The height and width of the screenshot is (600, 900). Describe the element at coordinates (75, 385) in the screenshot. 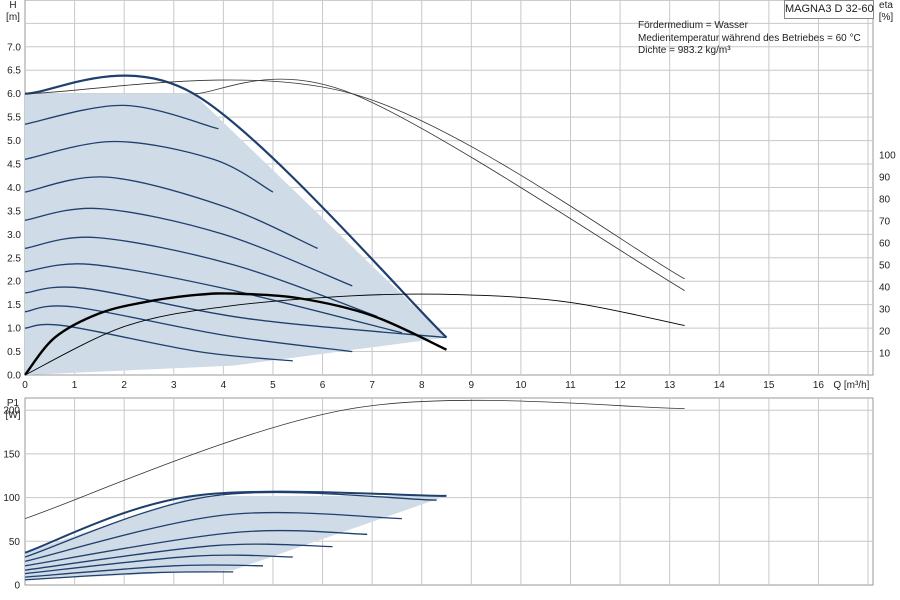

I see `x-tick-label: 1` at that location.